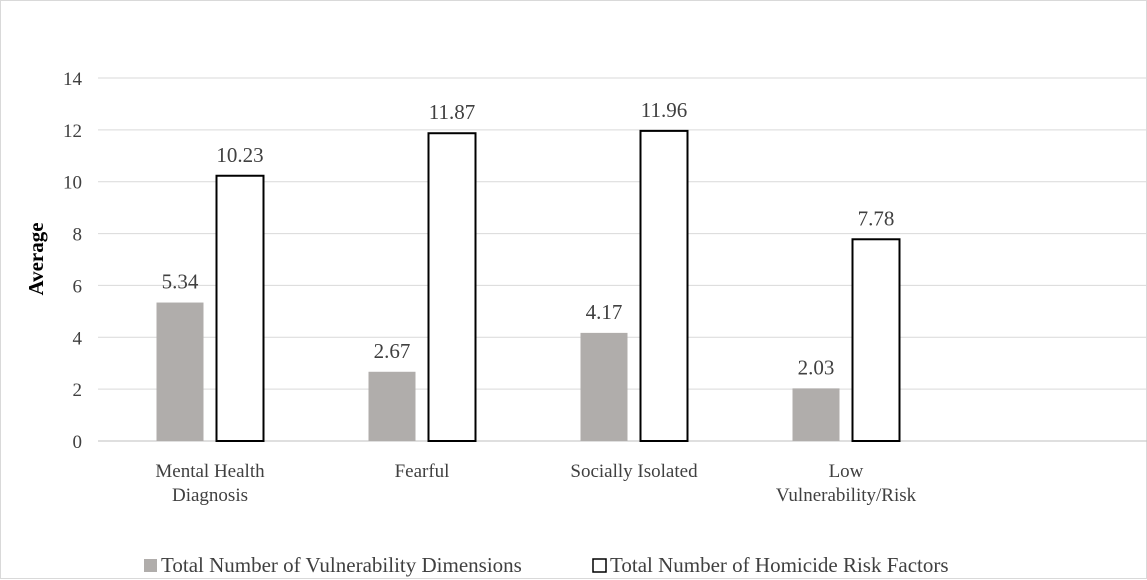 The height and width of the screenshot is (580, 1147). I want to click on x-tick-label: Low, so click(846, 471).